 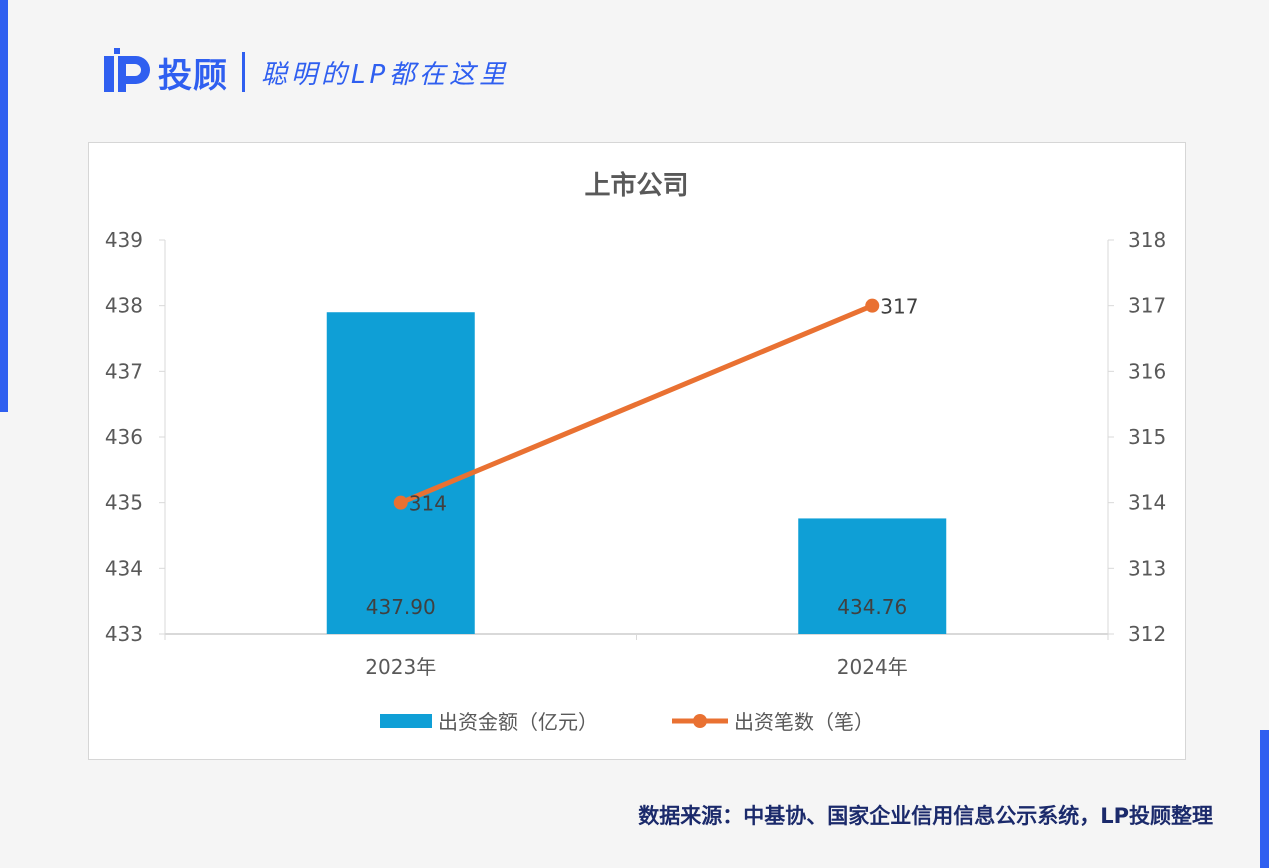 What do you see at coordinates (1147, 240) in the screenshot?
I see `right-tick-label: 318` at bounding box center [1147, 240].